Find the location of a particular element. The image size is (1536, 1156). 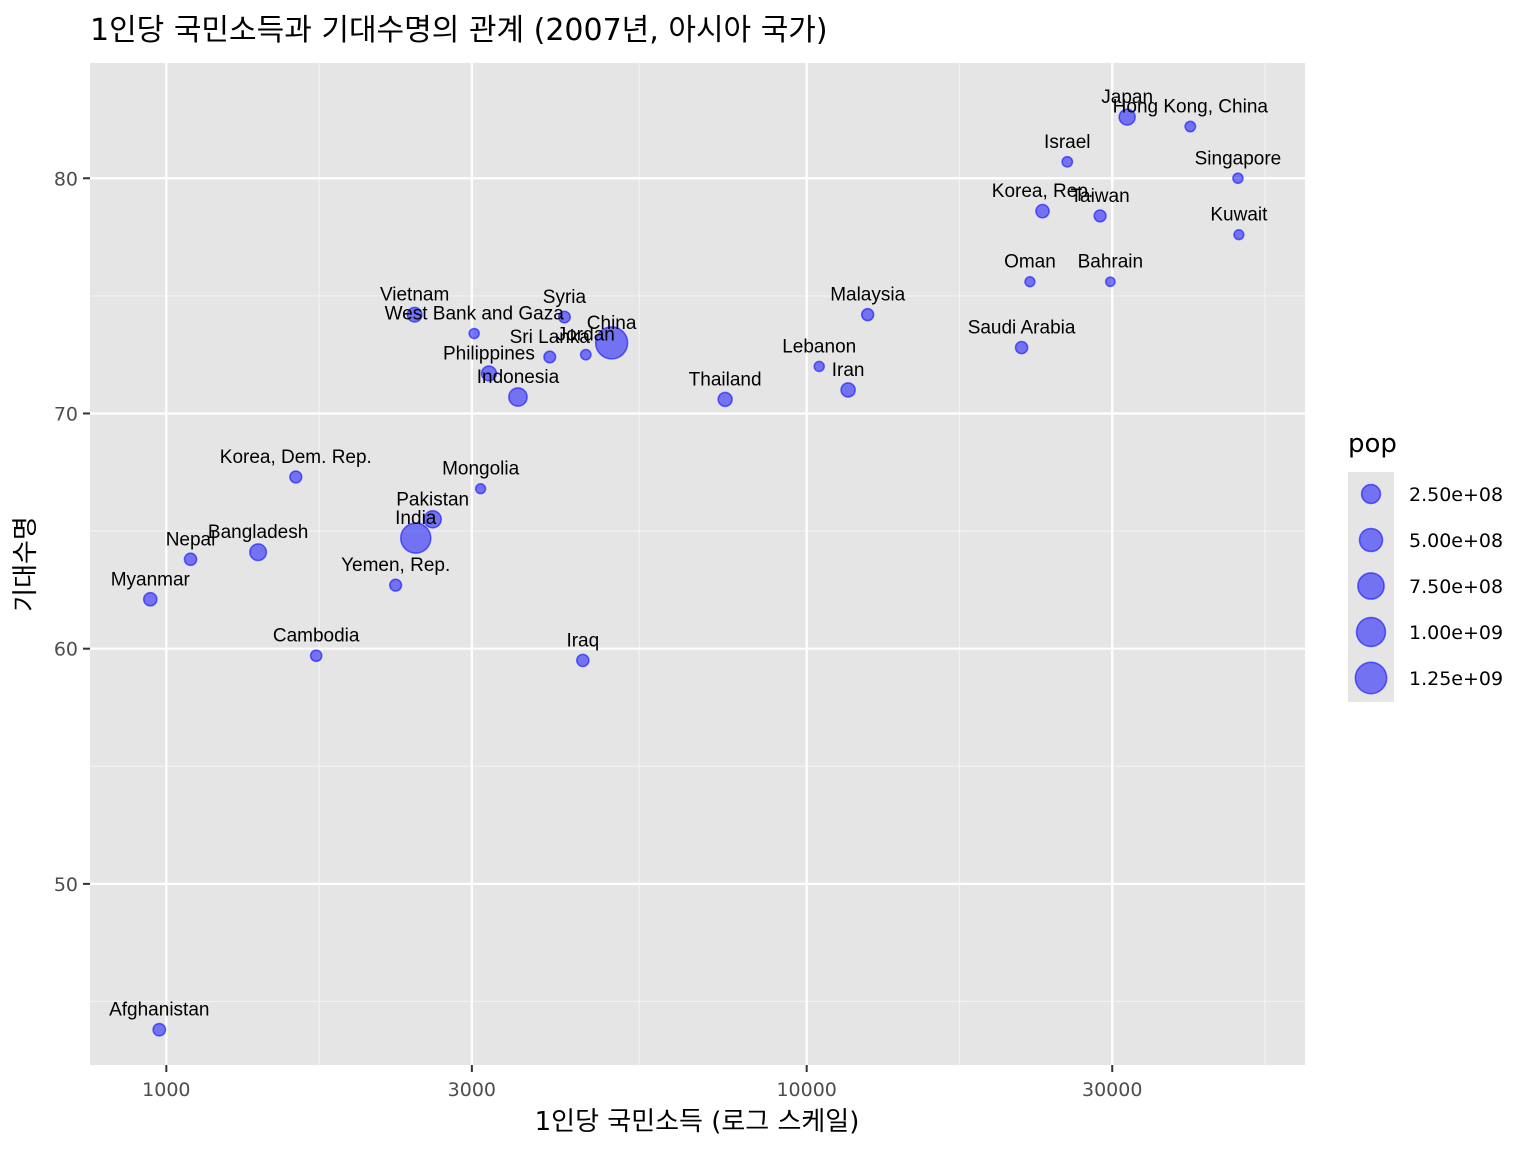

x-tick-label: 30000 is located at coordinates (1112, 1090).